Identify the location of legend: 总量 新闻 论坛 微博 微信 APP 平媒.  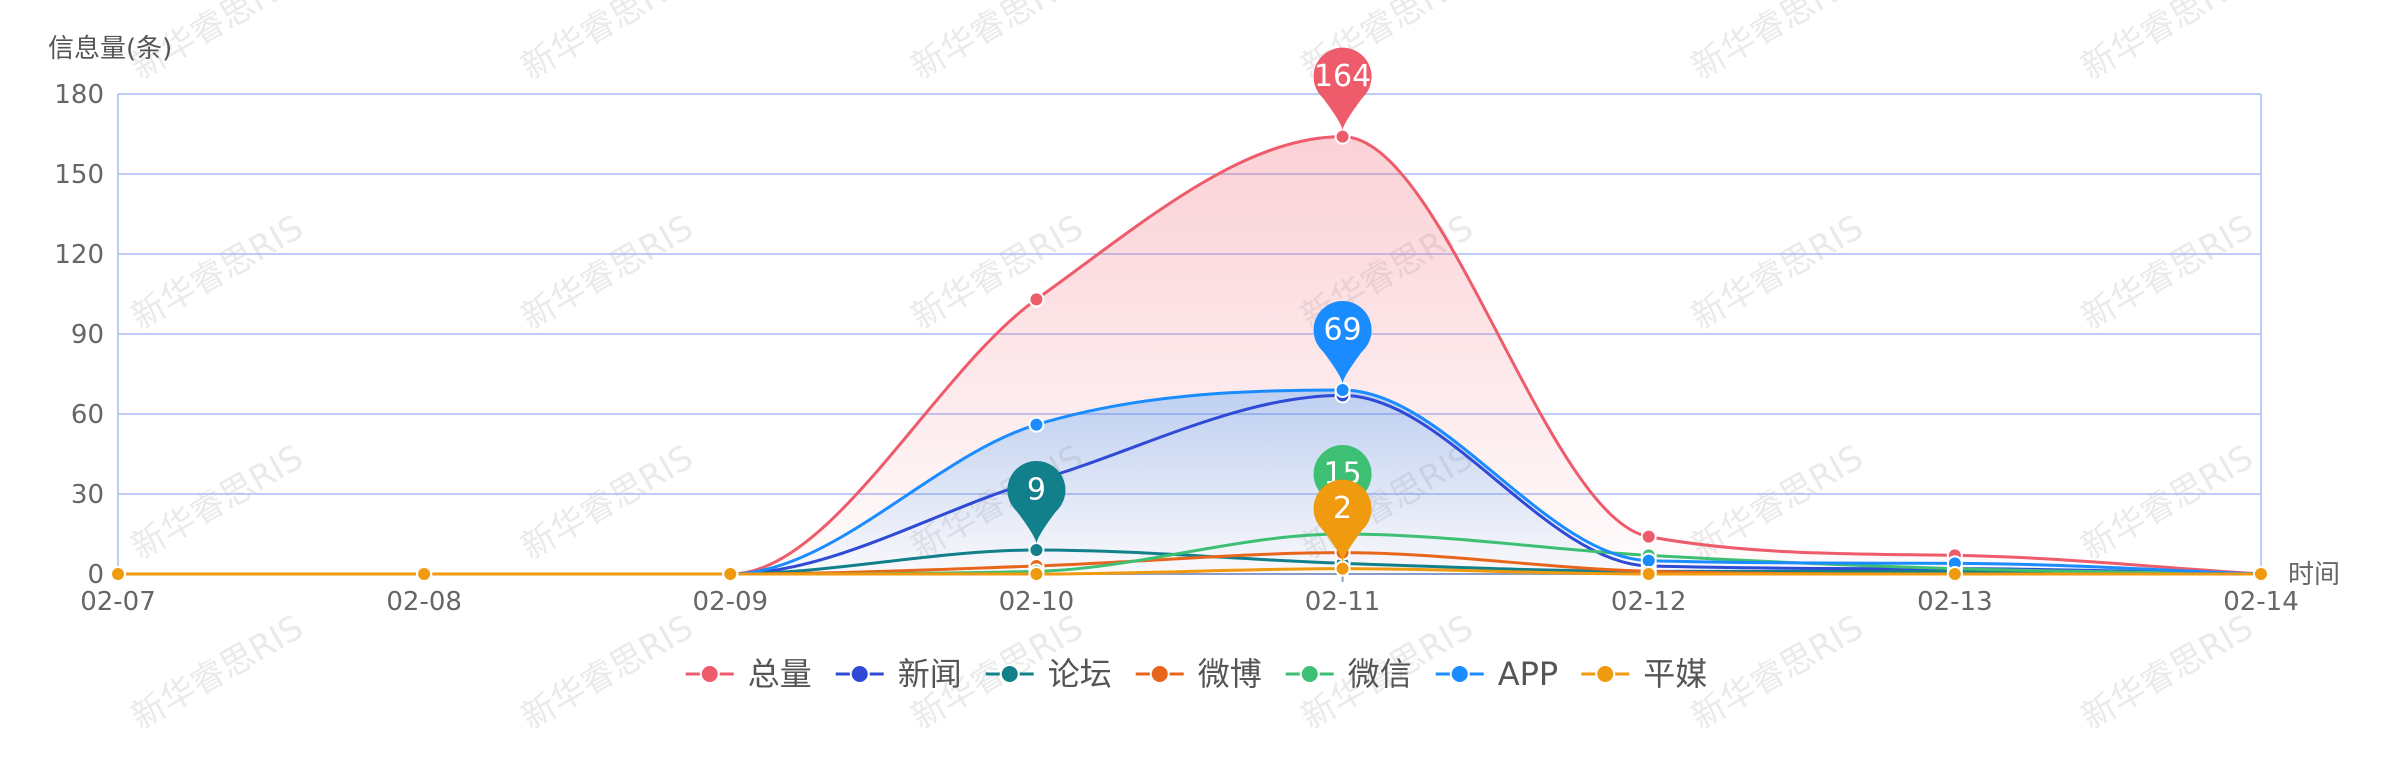
(1196, 674).